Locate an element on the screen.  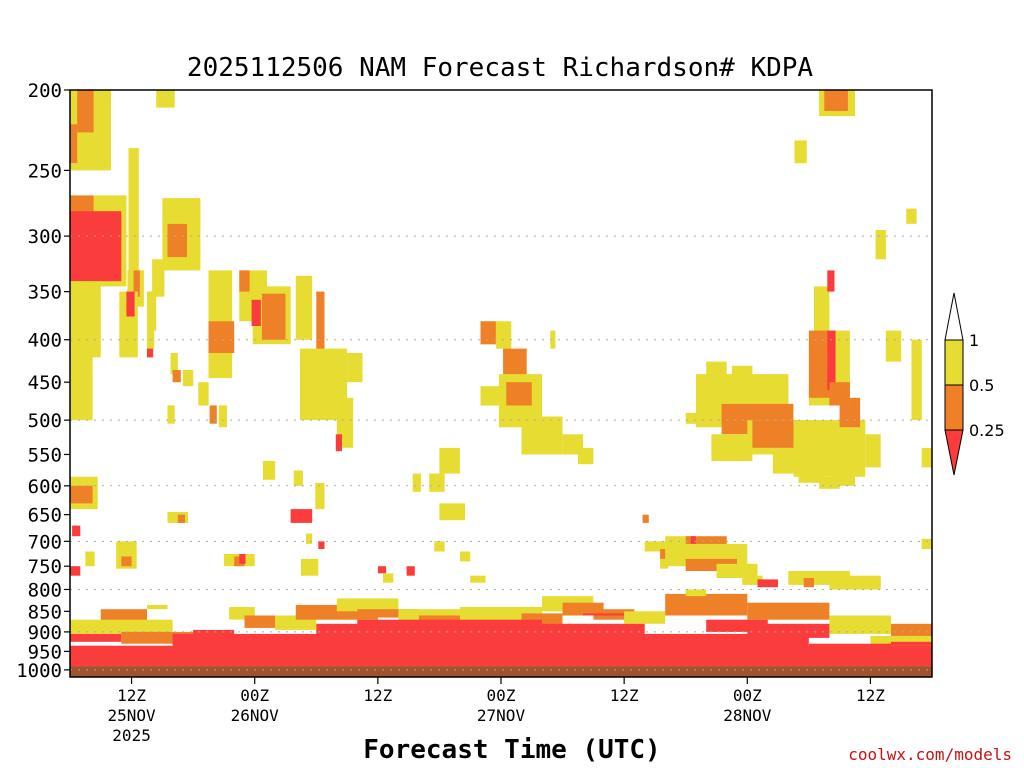
colorbar-legend: 1 0.5 0.25 is located at coordinates (974, 384).